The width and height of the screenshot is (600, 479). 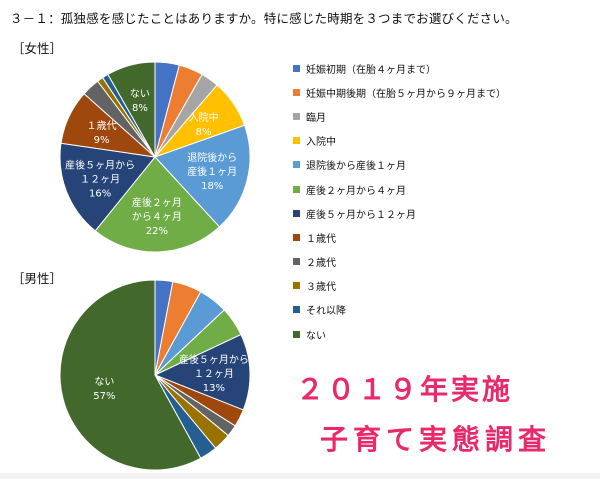 What do you see at coordinates (356, 167) in the screenshot?
I see `legend-label: 退院後から産後１ヶ月` at bounding box center [356, 167].